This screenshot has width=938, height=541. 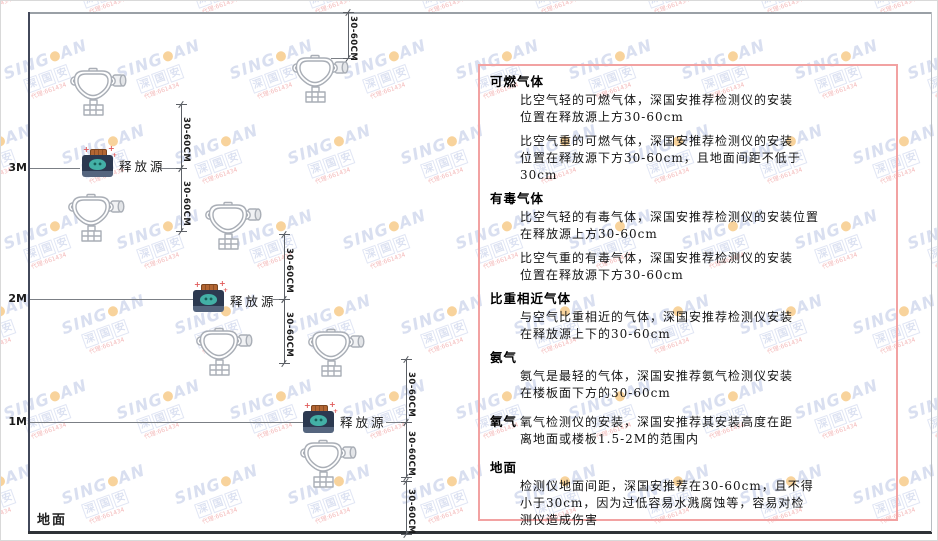 What do you see at coordinates (17, 298) in the screenshot?
I see `height-level-label: 2M` at bounding box center [17, 298].